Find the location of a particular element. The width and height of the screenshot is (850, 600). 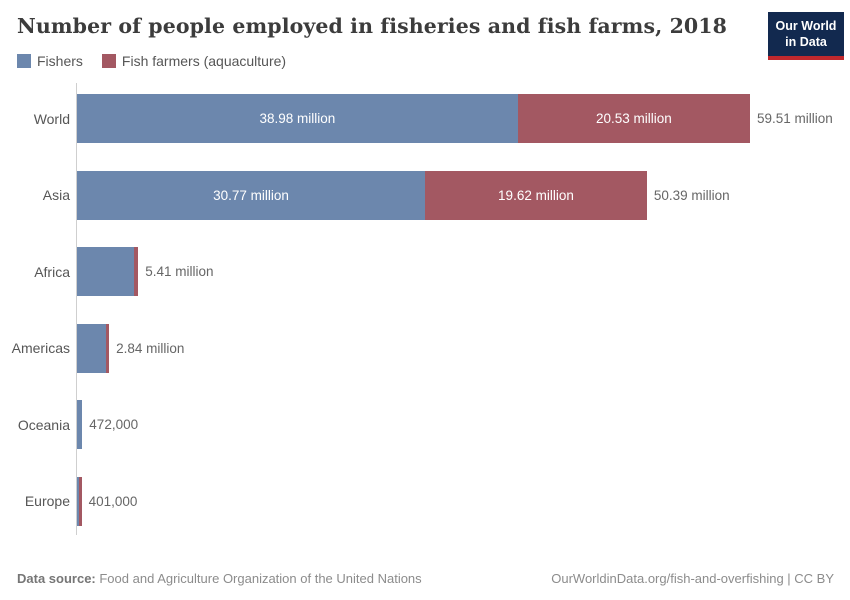

bar-segment-fishers: 38.98 million is located at coordinates (297, 119).